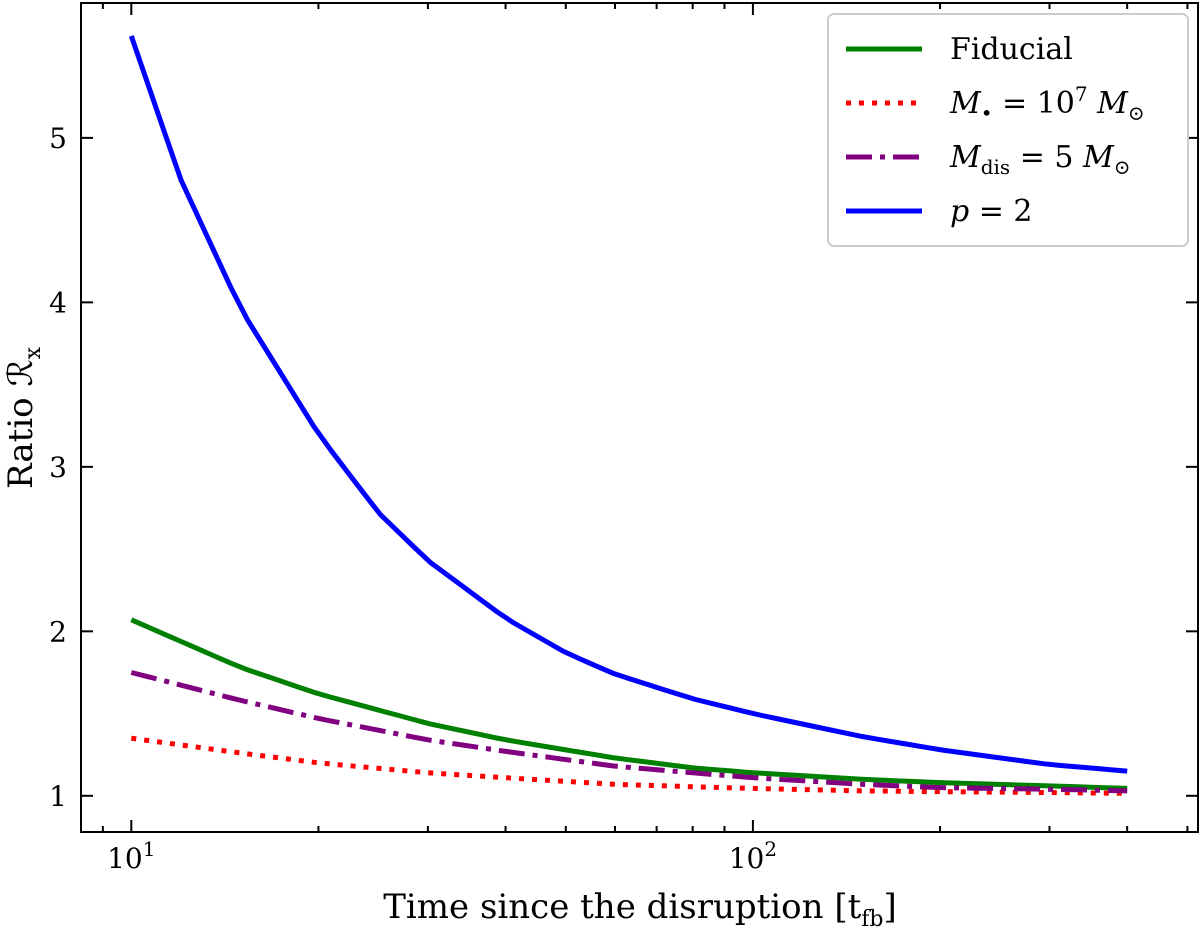  I want to click on legend-box, so click(1008, 130).